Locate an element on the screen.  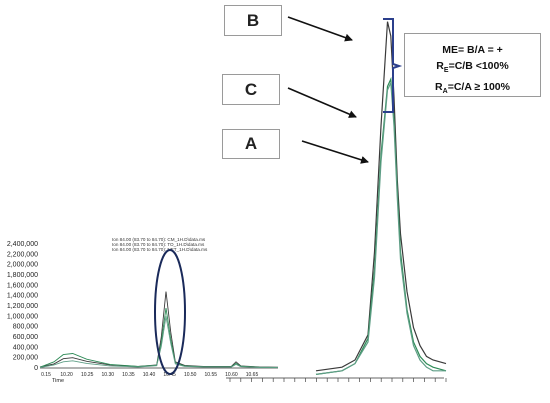
overview-x-tick-label: 0.15 is located at coordinates (46, 375).